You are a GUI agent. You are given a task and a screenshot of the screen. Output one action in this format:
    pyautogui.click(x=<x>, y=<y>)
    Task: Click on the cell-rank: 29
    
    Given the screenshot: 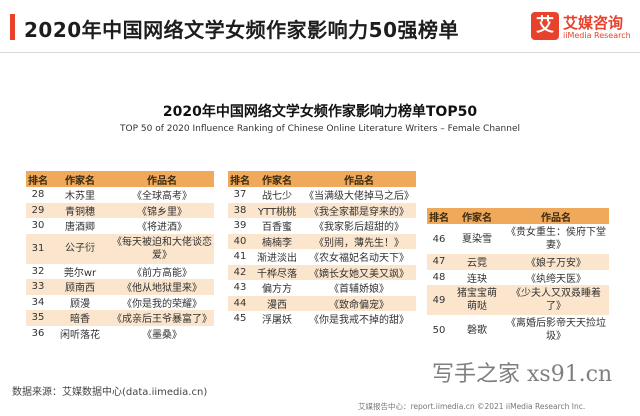 What is the action you would take?
    pyautogui.click(x=38, y=210)
    